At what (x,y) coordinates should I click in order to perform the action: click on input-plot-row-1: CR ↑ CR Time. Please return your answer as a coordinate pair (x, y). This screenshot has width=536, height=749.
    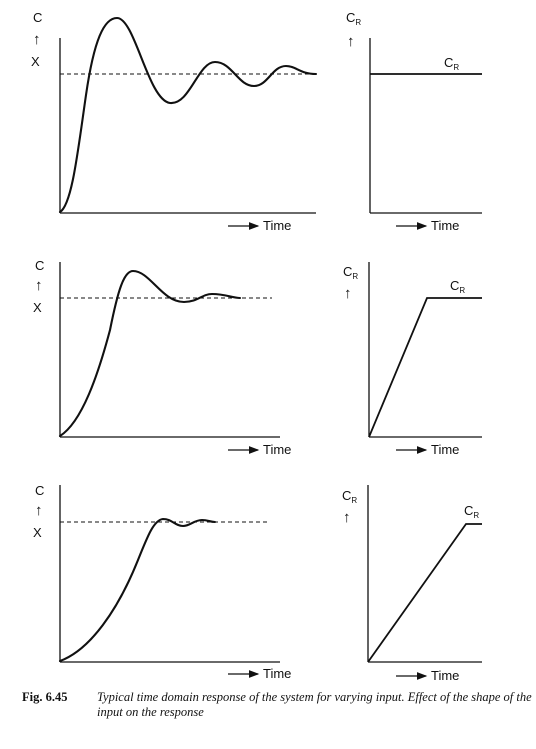
    Looking at the image, I should click on (414, 121).